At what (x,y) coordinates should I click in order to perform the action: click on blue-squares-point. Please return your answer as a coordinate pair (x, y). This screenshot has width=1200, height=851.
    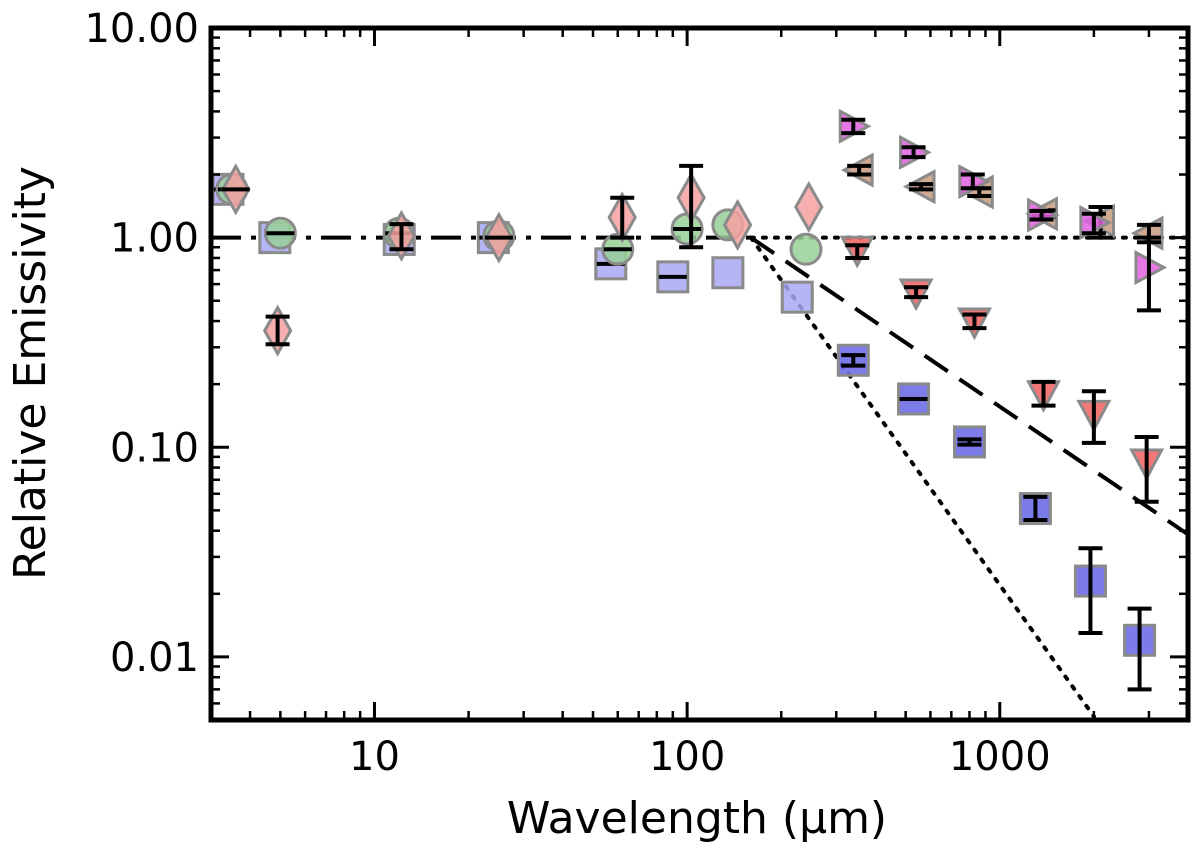
    Looking at the image, I should click on (969, 442).